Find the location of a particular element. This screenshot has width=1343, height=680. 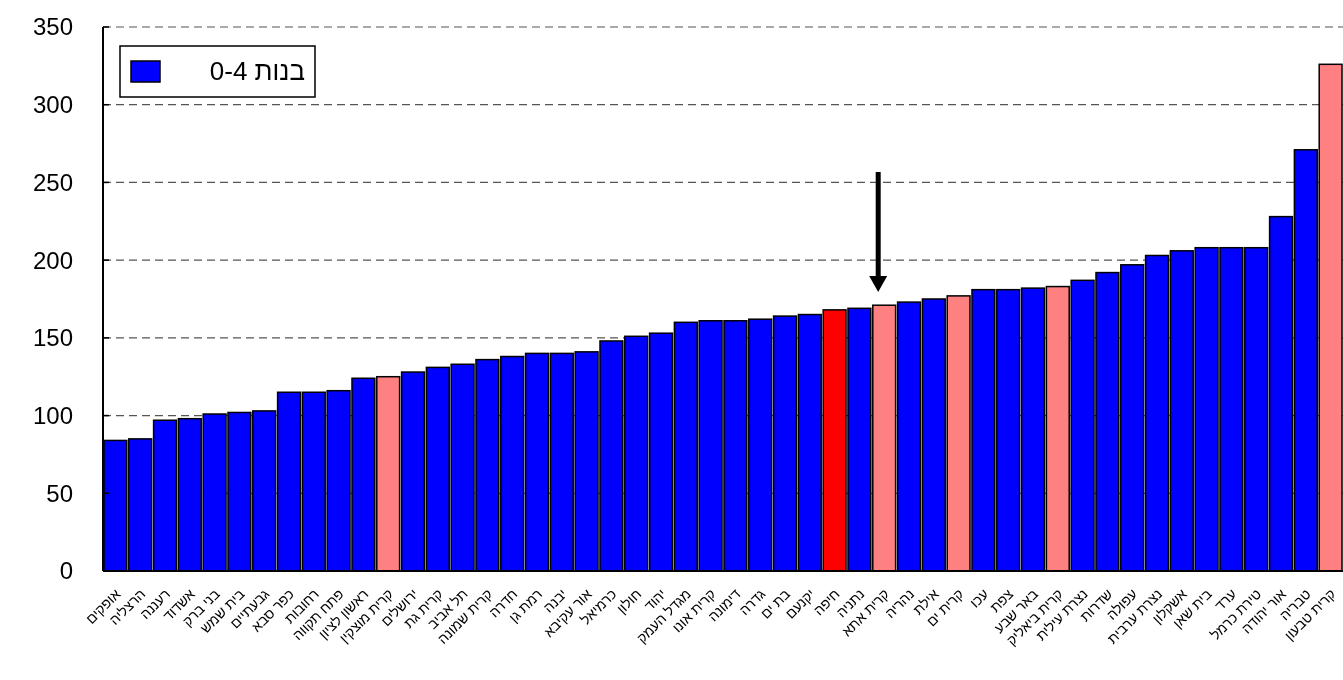

legend-label: בנות 0-4 is located at coordinates (257, 71).